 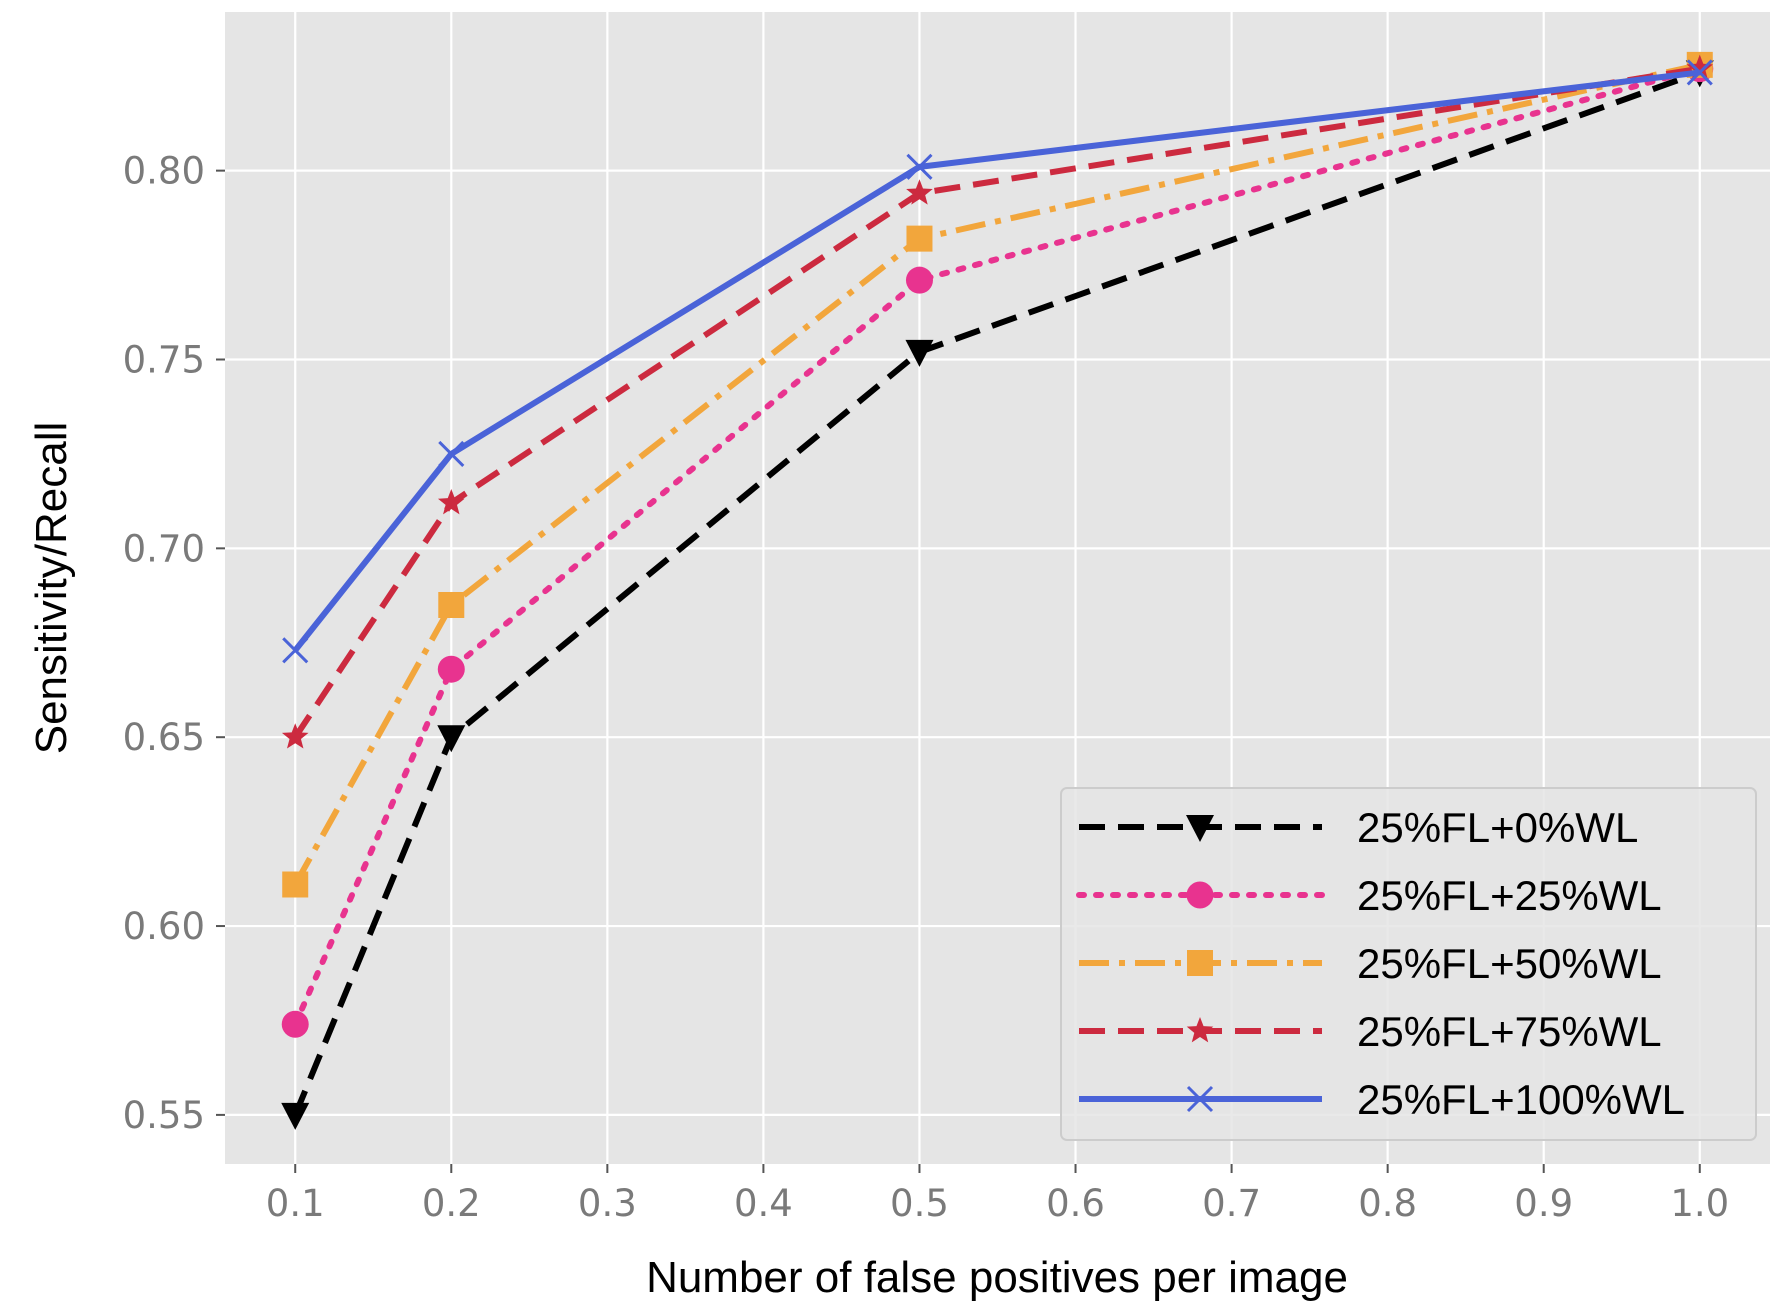 I want to click on x-axis-label: Number of false positives per image, so click(x=997, y=1277).